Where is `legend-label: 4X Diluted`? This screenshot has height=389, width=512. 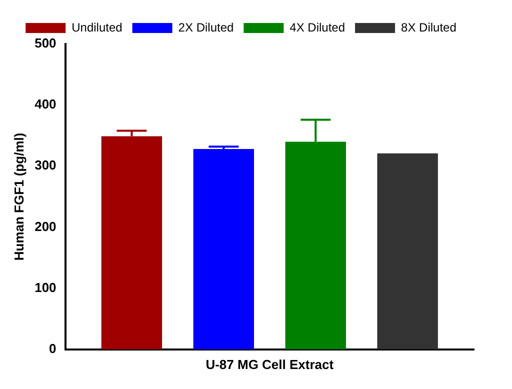 legend-label: 4X Diluted is located at coordinates (318, 27).